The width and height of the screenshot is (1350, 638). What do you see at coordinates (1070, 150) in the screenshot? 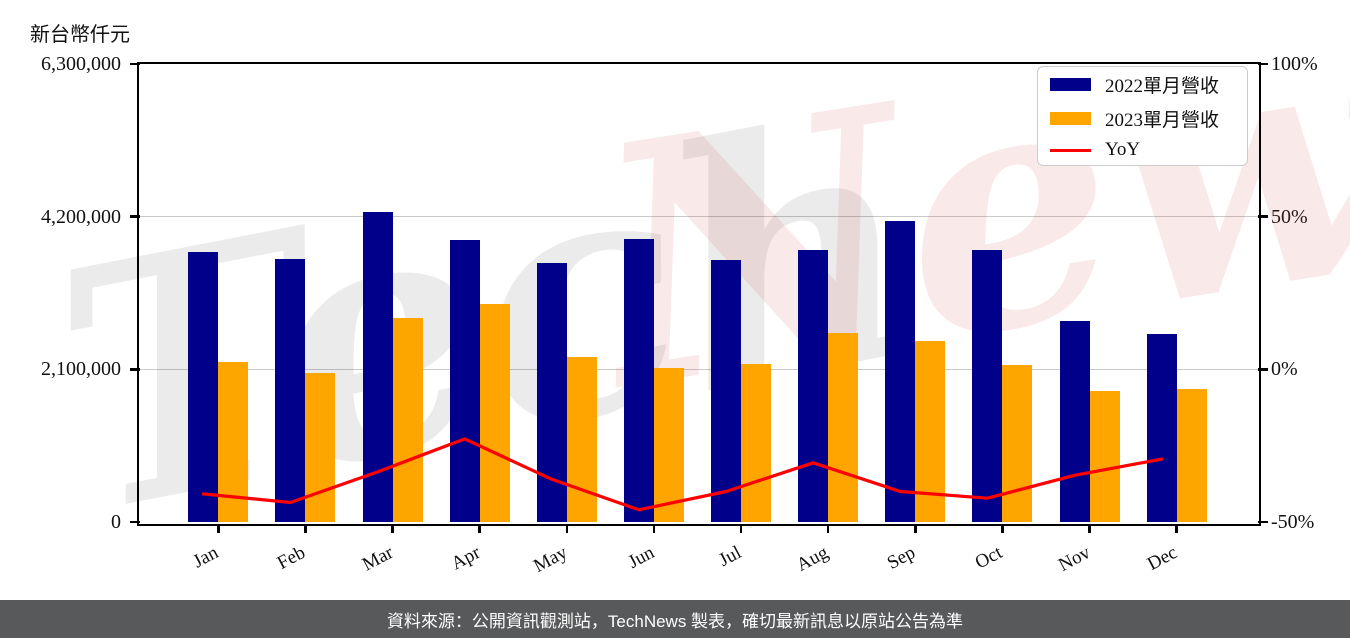
I see `legend-swatch-yoy` at bounding box center [1070, 150].